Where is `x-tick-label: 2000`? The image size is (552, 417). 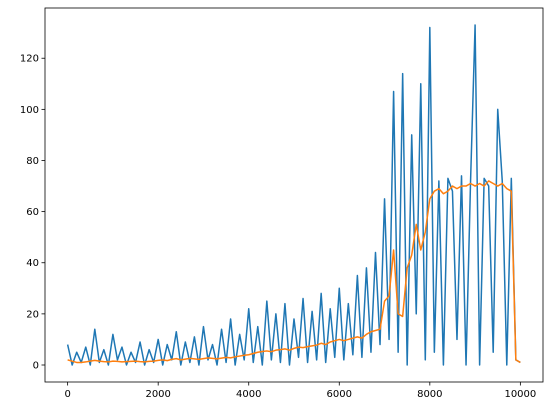 x-tick-label: 2000 is located at coordinates (157, 394).